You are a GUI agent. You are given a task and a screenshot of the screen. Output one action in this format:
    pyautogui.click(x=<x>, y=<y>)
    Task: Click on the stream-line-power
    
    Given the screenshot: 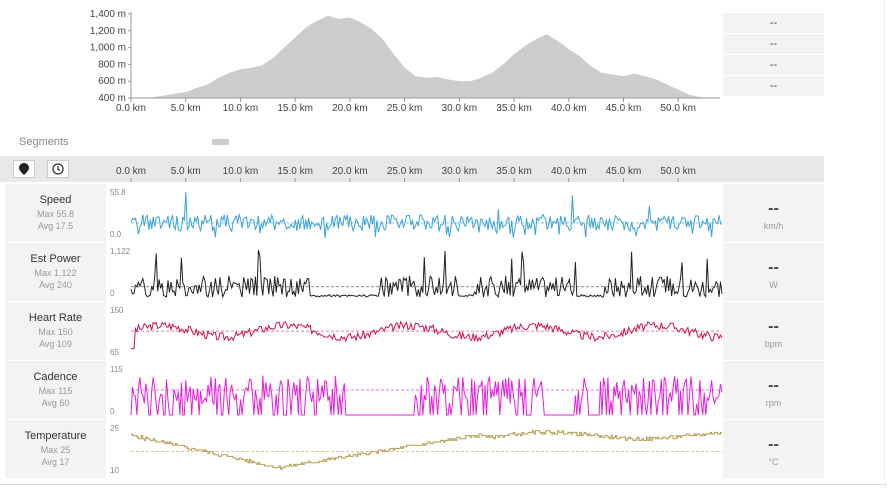 What is the action you would take?
    pyautogui.click(x=426, y=274)
    